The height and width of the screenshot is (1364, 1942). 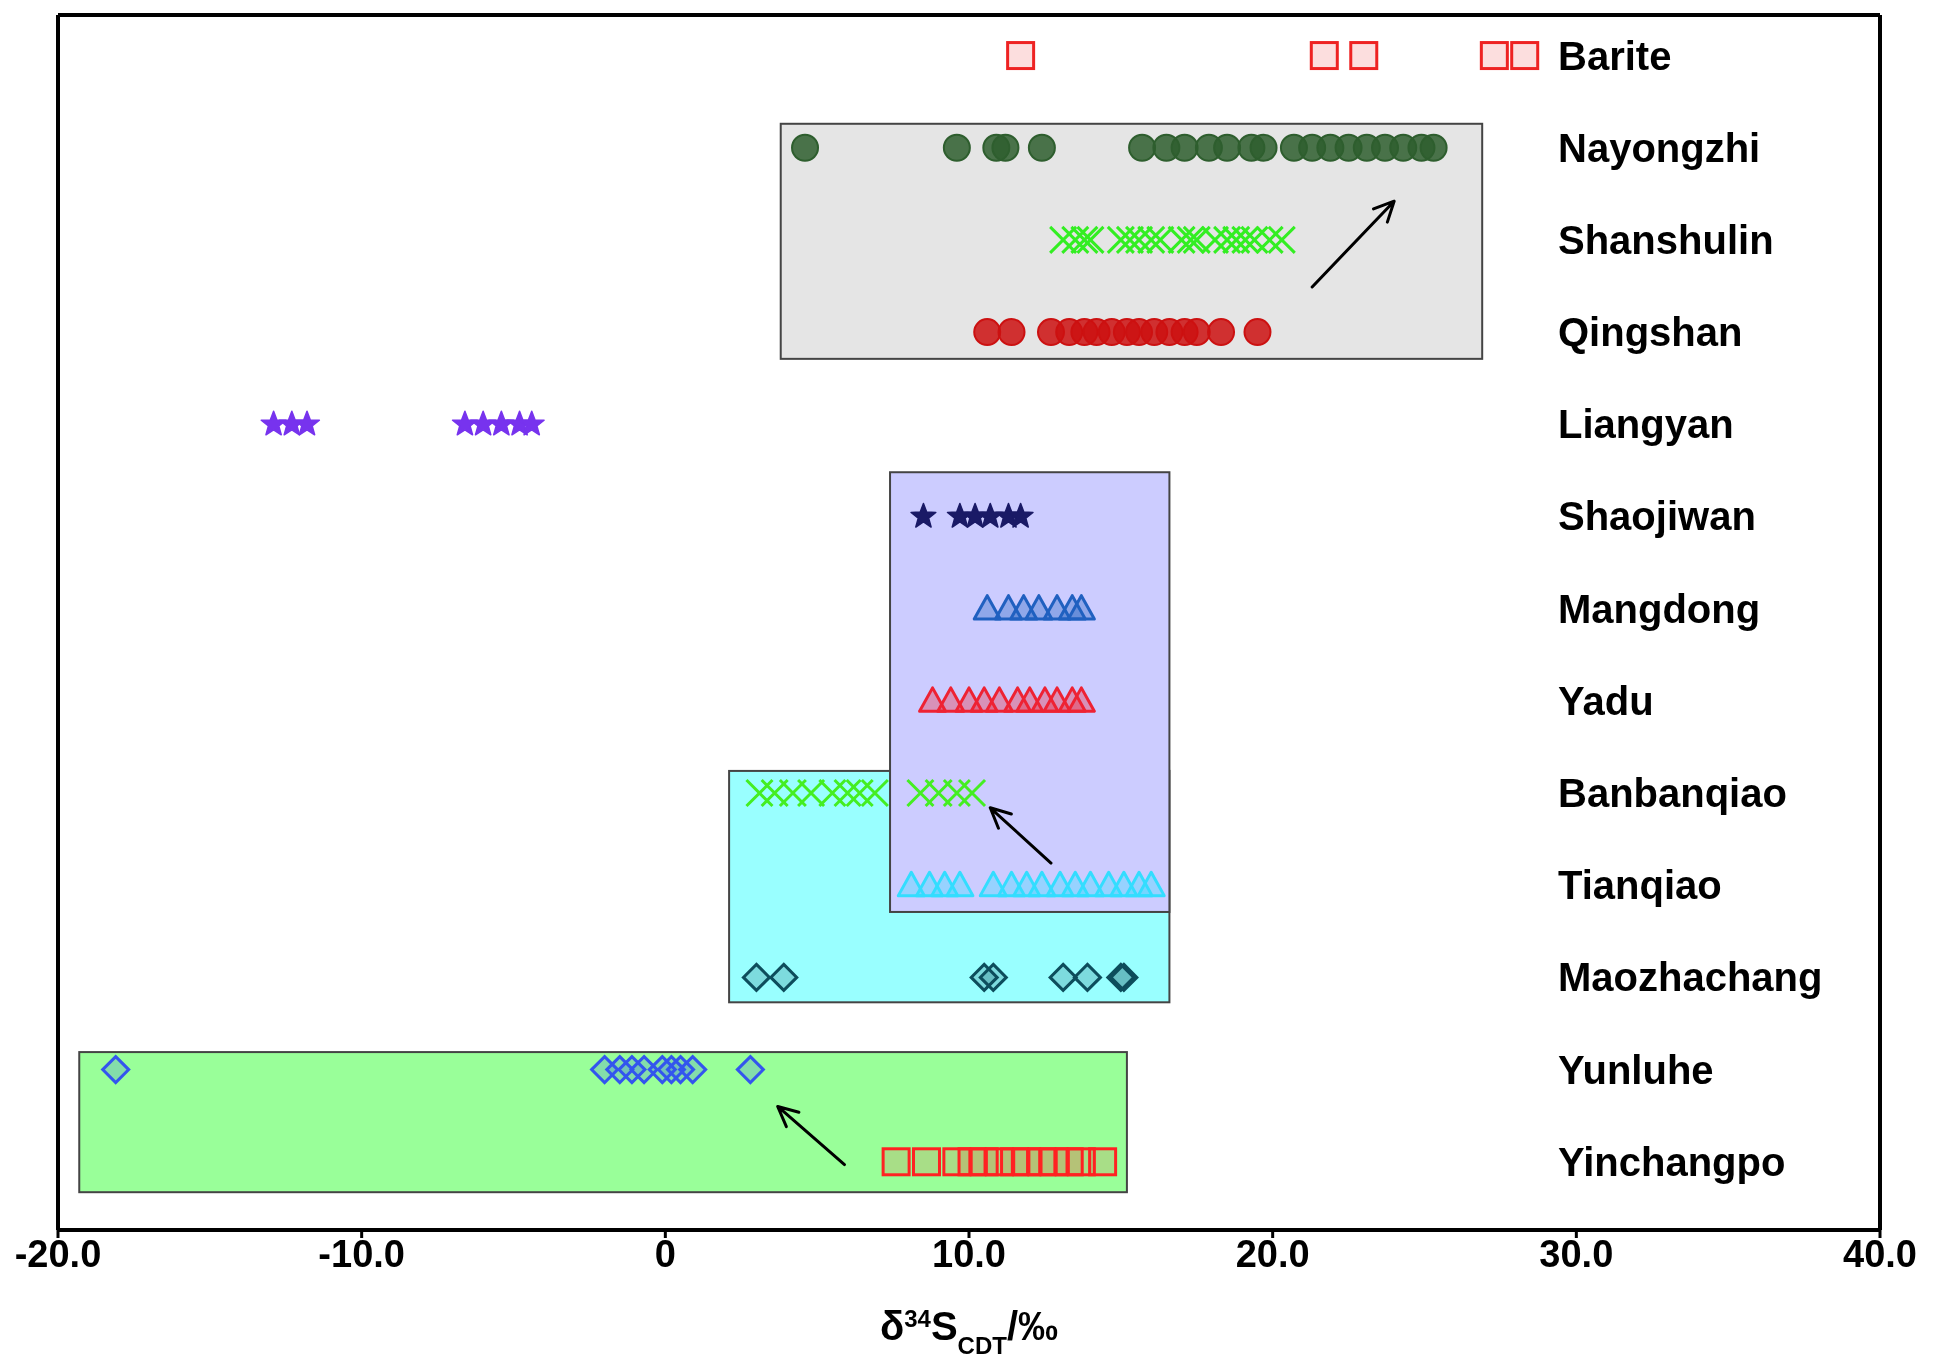 What do you see at coordinates (1659, 147) in the screenshot?
I see `y-tick-label: Nayongzhi` at bounding box center [1659, 147].